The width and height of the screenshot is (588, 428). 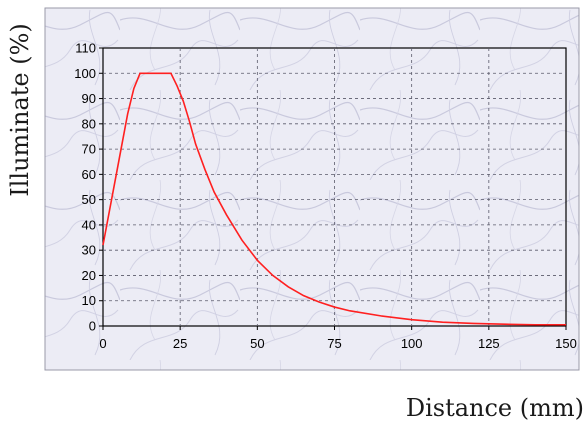 What do you see at coordinates (412, 343) in the screenshot?
I see `x-tick-label: 100` at bounding box center [412, 343].